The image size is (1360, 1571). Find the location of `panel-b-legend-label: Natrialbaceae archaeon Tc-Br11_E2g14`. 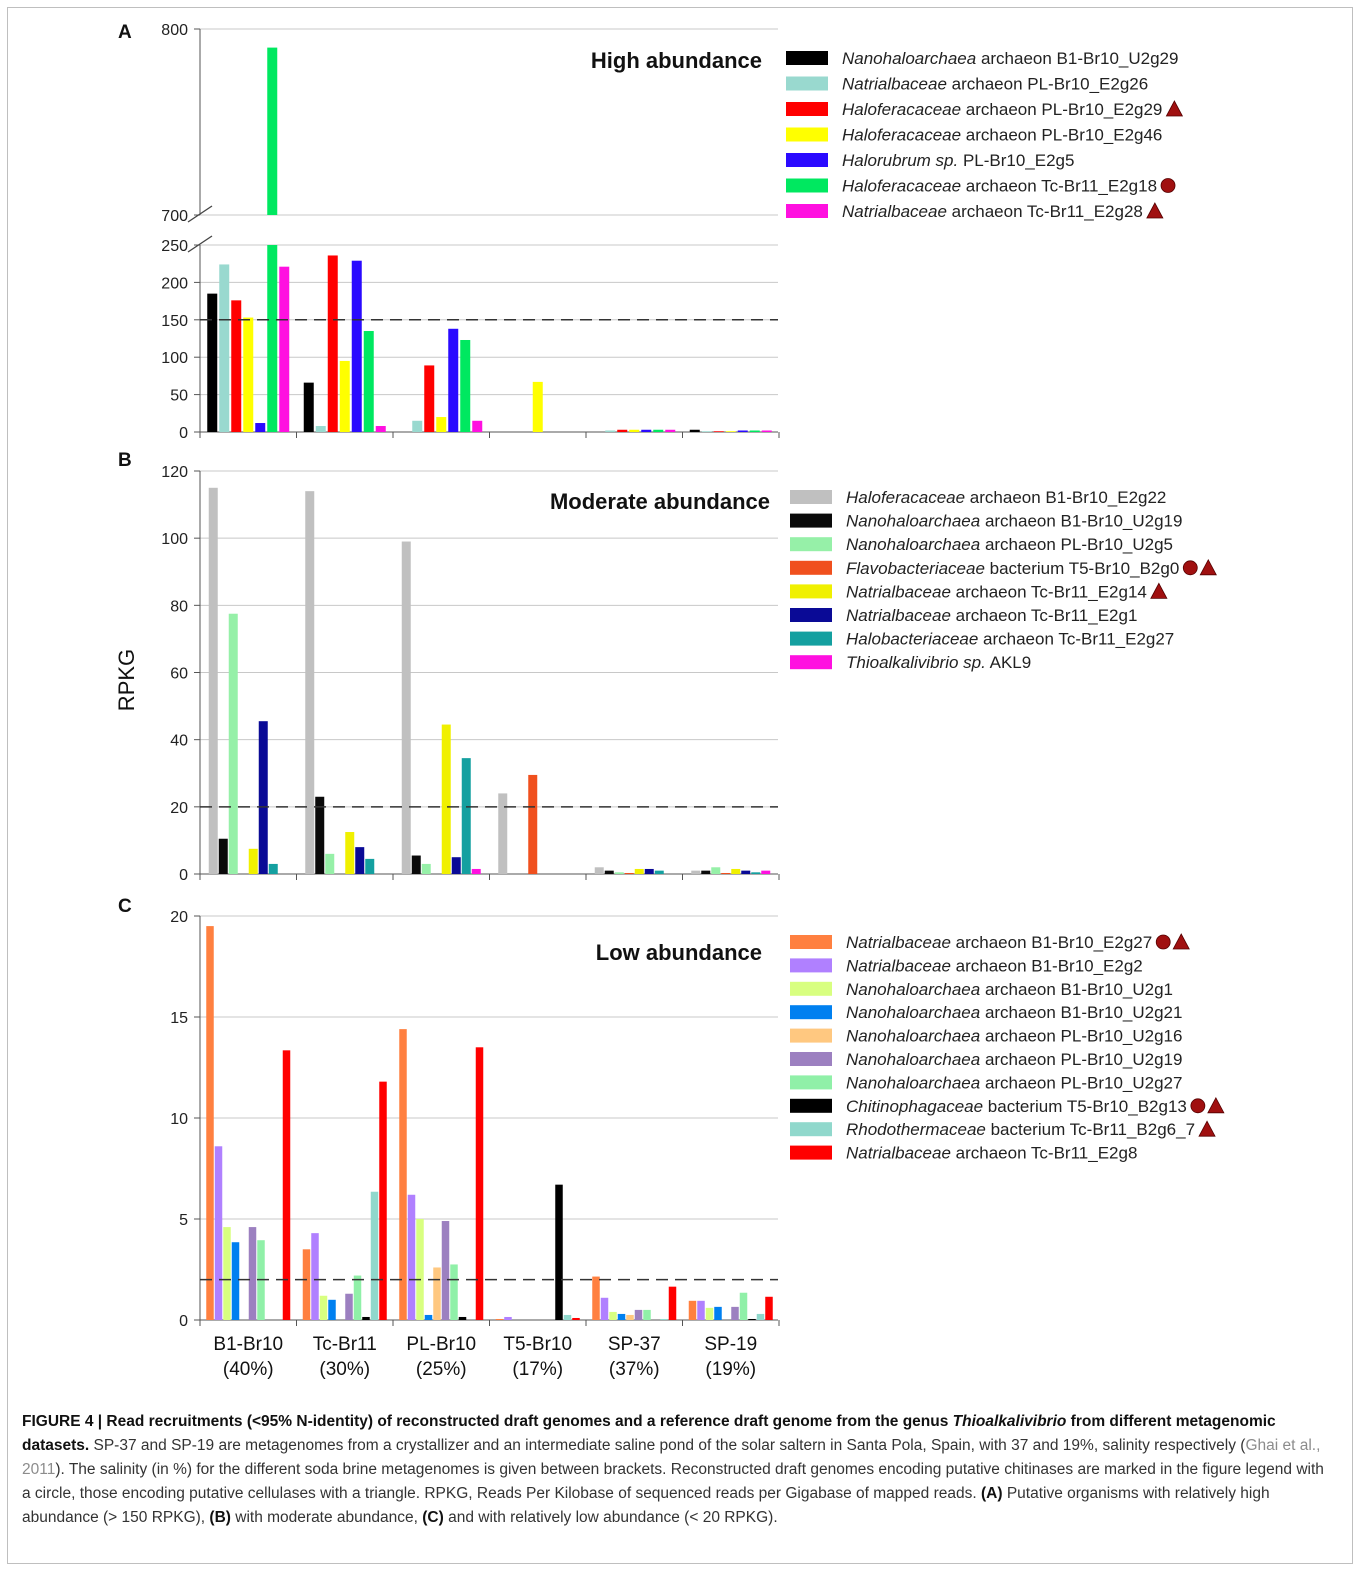

panel-b-legend-label: Natrialbaceae archaeon Tc-Br11_E2g14 is located at coordinates (996, 591).